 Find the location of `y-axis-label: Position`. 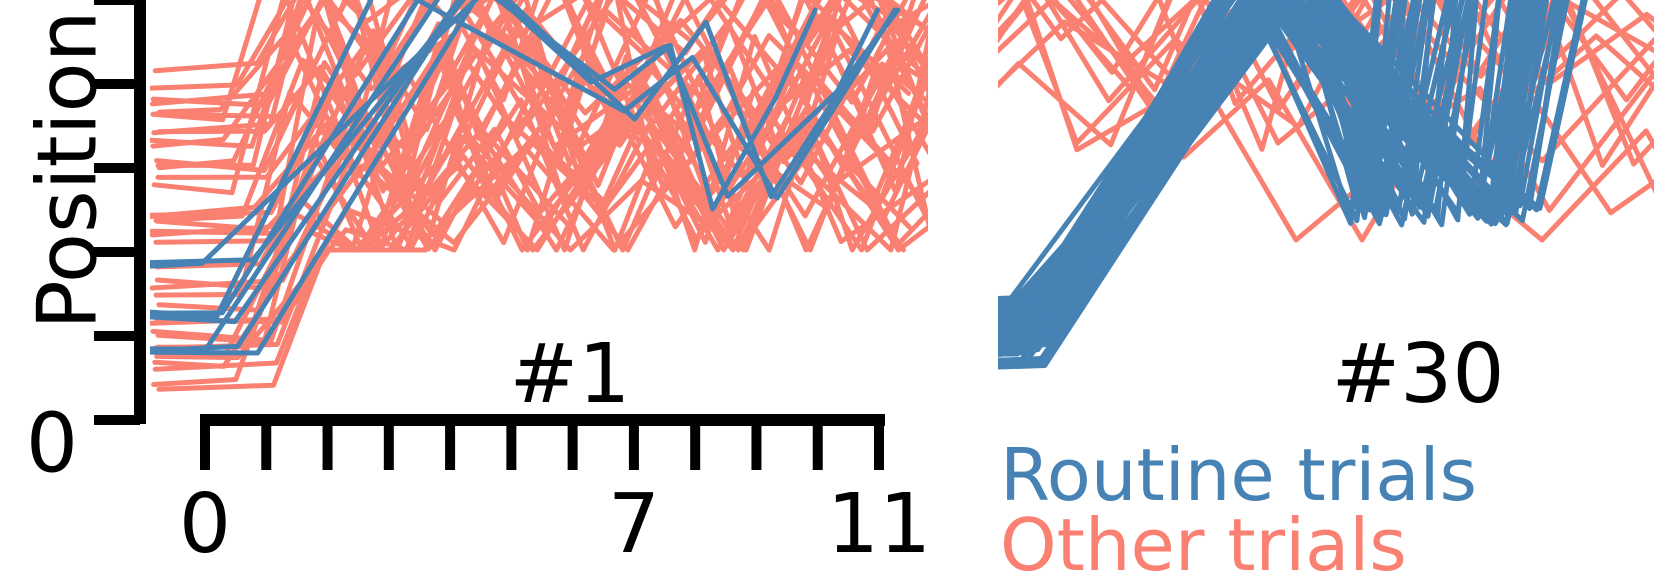

y-axis-label: Position is located at coordinates (68, 169).